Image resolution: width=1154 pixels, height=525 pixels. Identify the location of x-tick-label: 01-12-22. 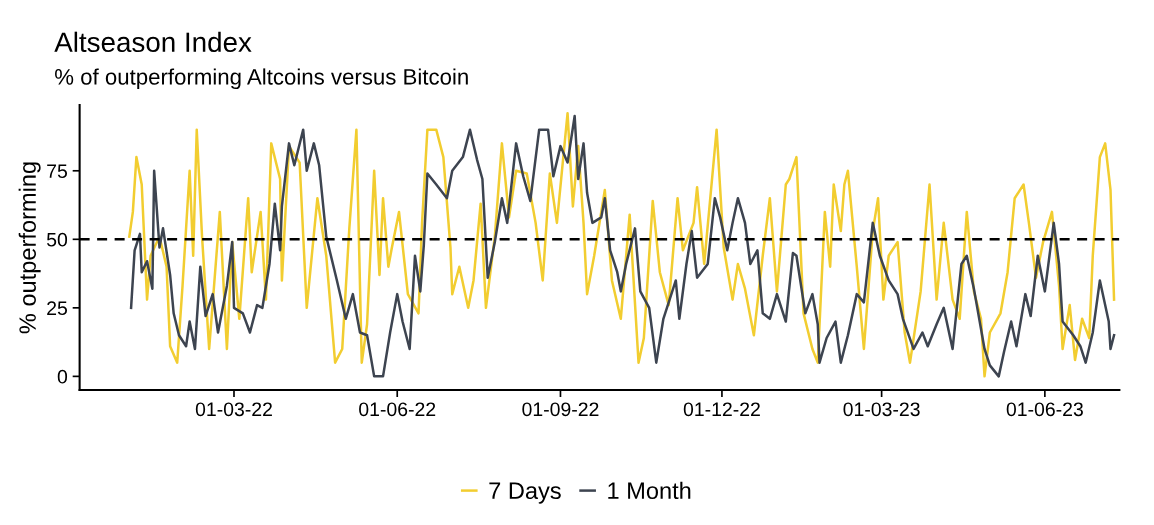
(721, 409).